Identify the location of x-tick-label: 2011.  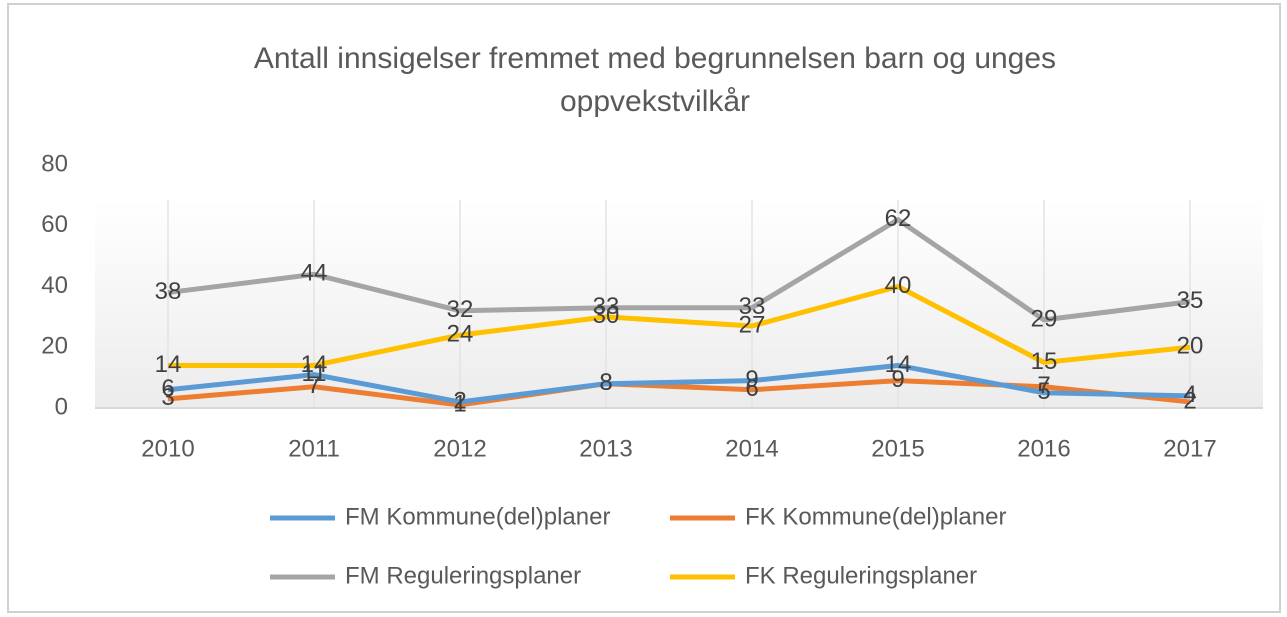
(314, 448).